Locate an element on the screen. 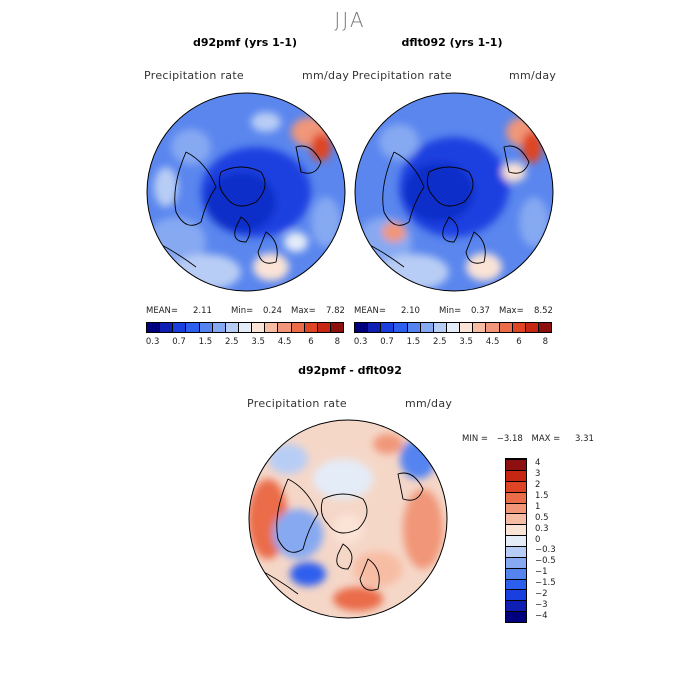  diff-variable-name: Precipitation rate is located at coordinates (297, 403).